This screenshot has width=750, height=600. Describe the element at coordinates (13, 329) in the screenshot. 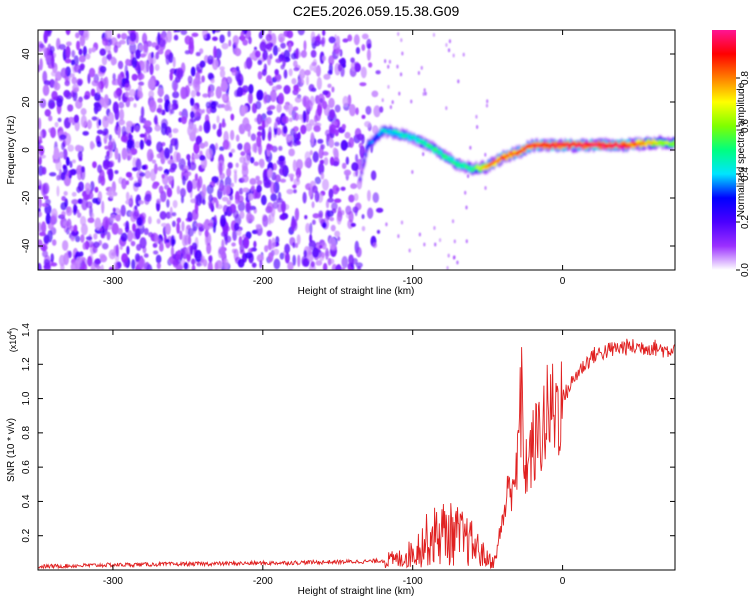

I see `snr-multiplier-close: )` at that location.